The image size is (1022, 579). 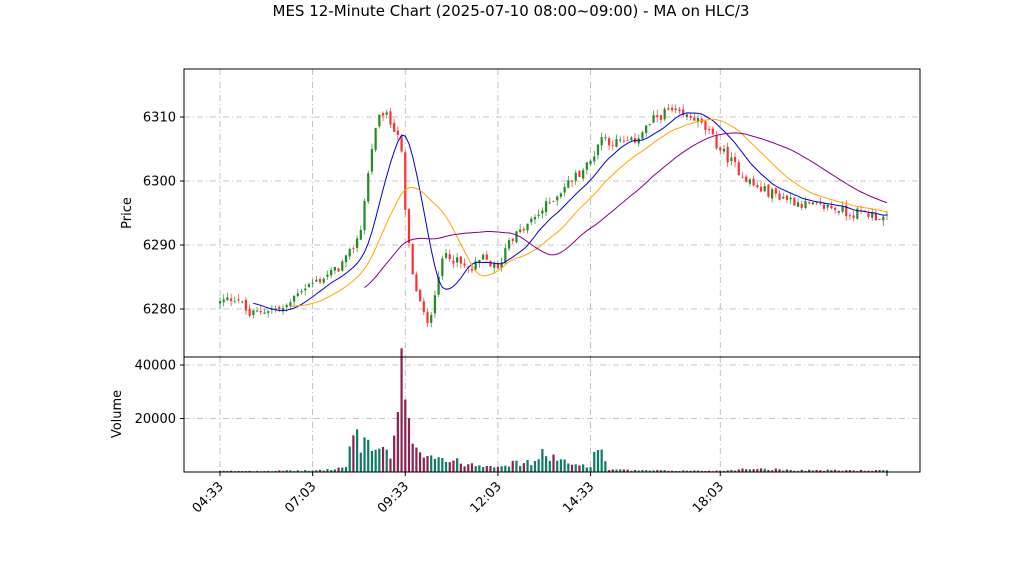 What do you see at coordinates (208, 497) in the screenshot?
I see `x-tick-label: 04:33` at bounding box center [208, 497].